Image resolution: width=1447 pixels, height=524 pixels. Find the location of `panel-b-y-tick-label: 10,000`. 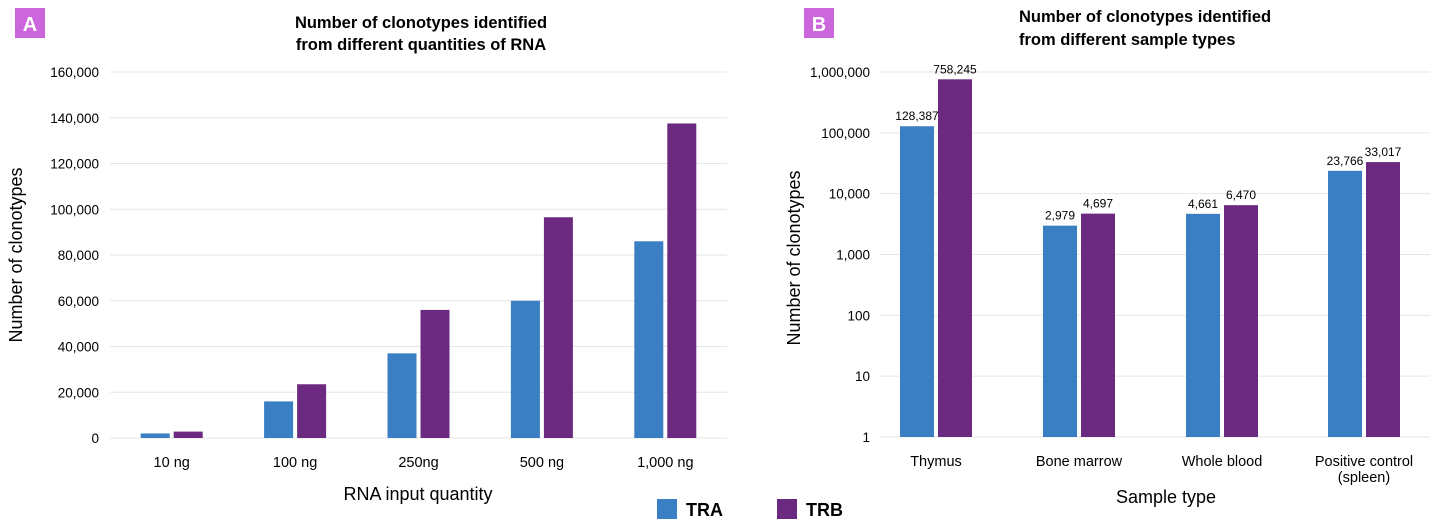

panel-b-y-tick-label: 10,000 is located at coordinates (849, 194).